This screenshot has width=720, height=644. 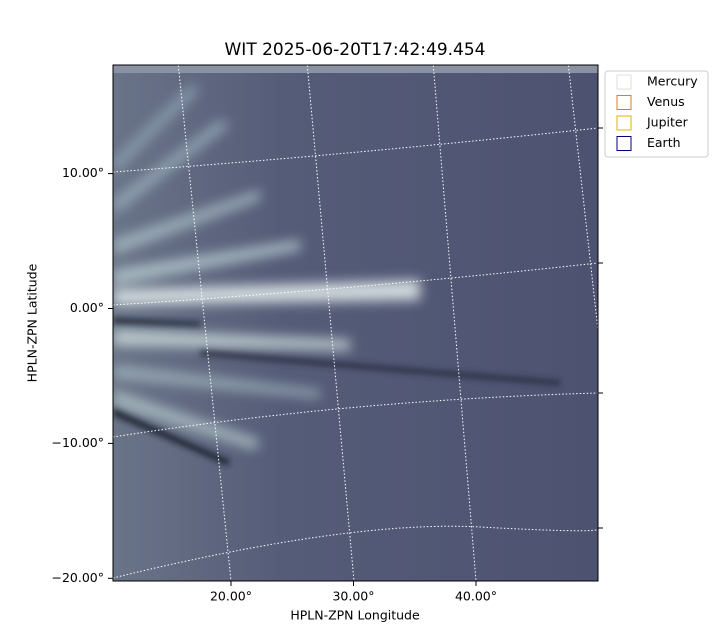 I want to click on y-tick-label: 0.00°, so click(x=87, y=307).